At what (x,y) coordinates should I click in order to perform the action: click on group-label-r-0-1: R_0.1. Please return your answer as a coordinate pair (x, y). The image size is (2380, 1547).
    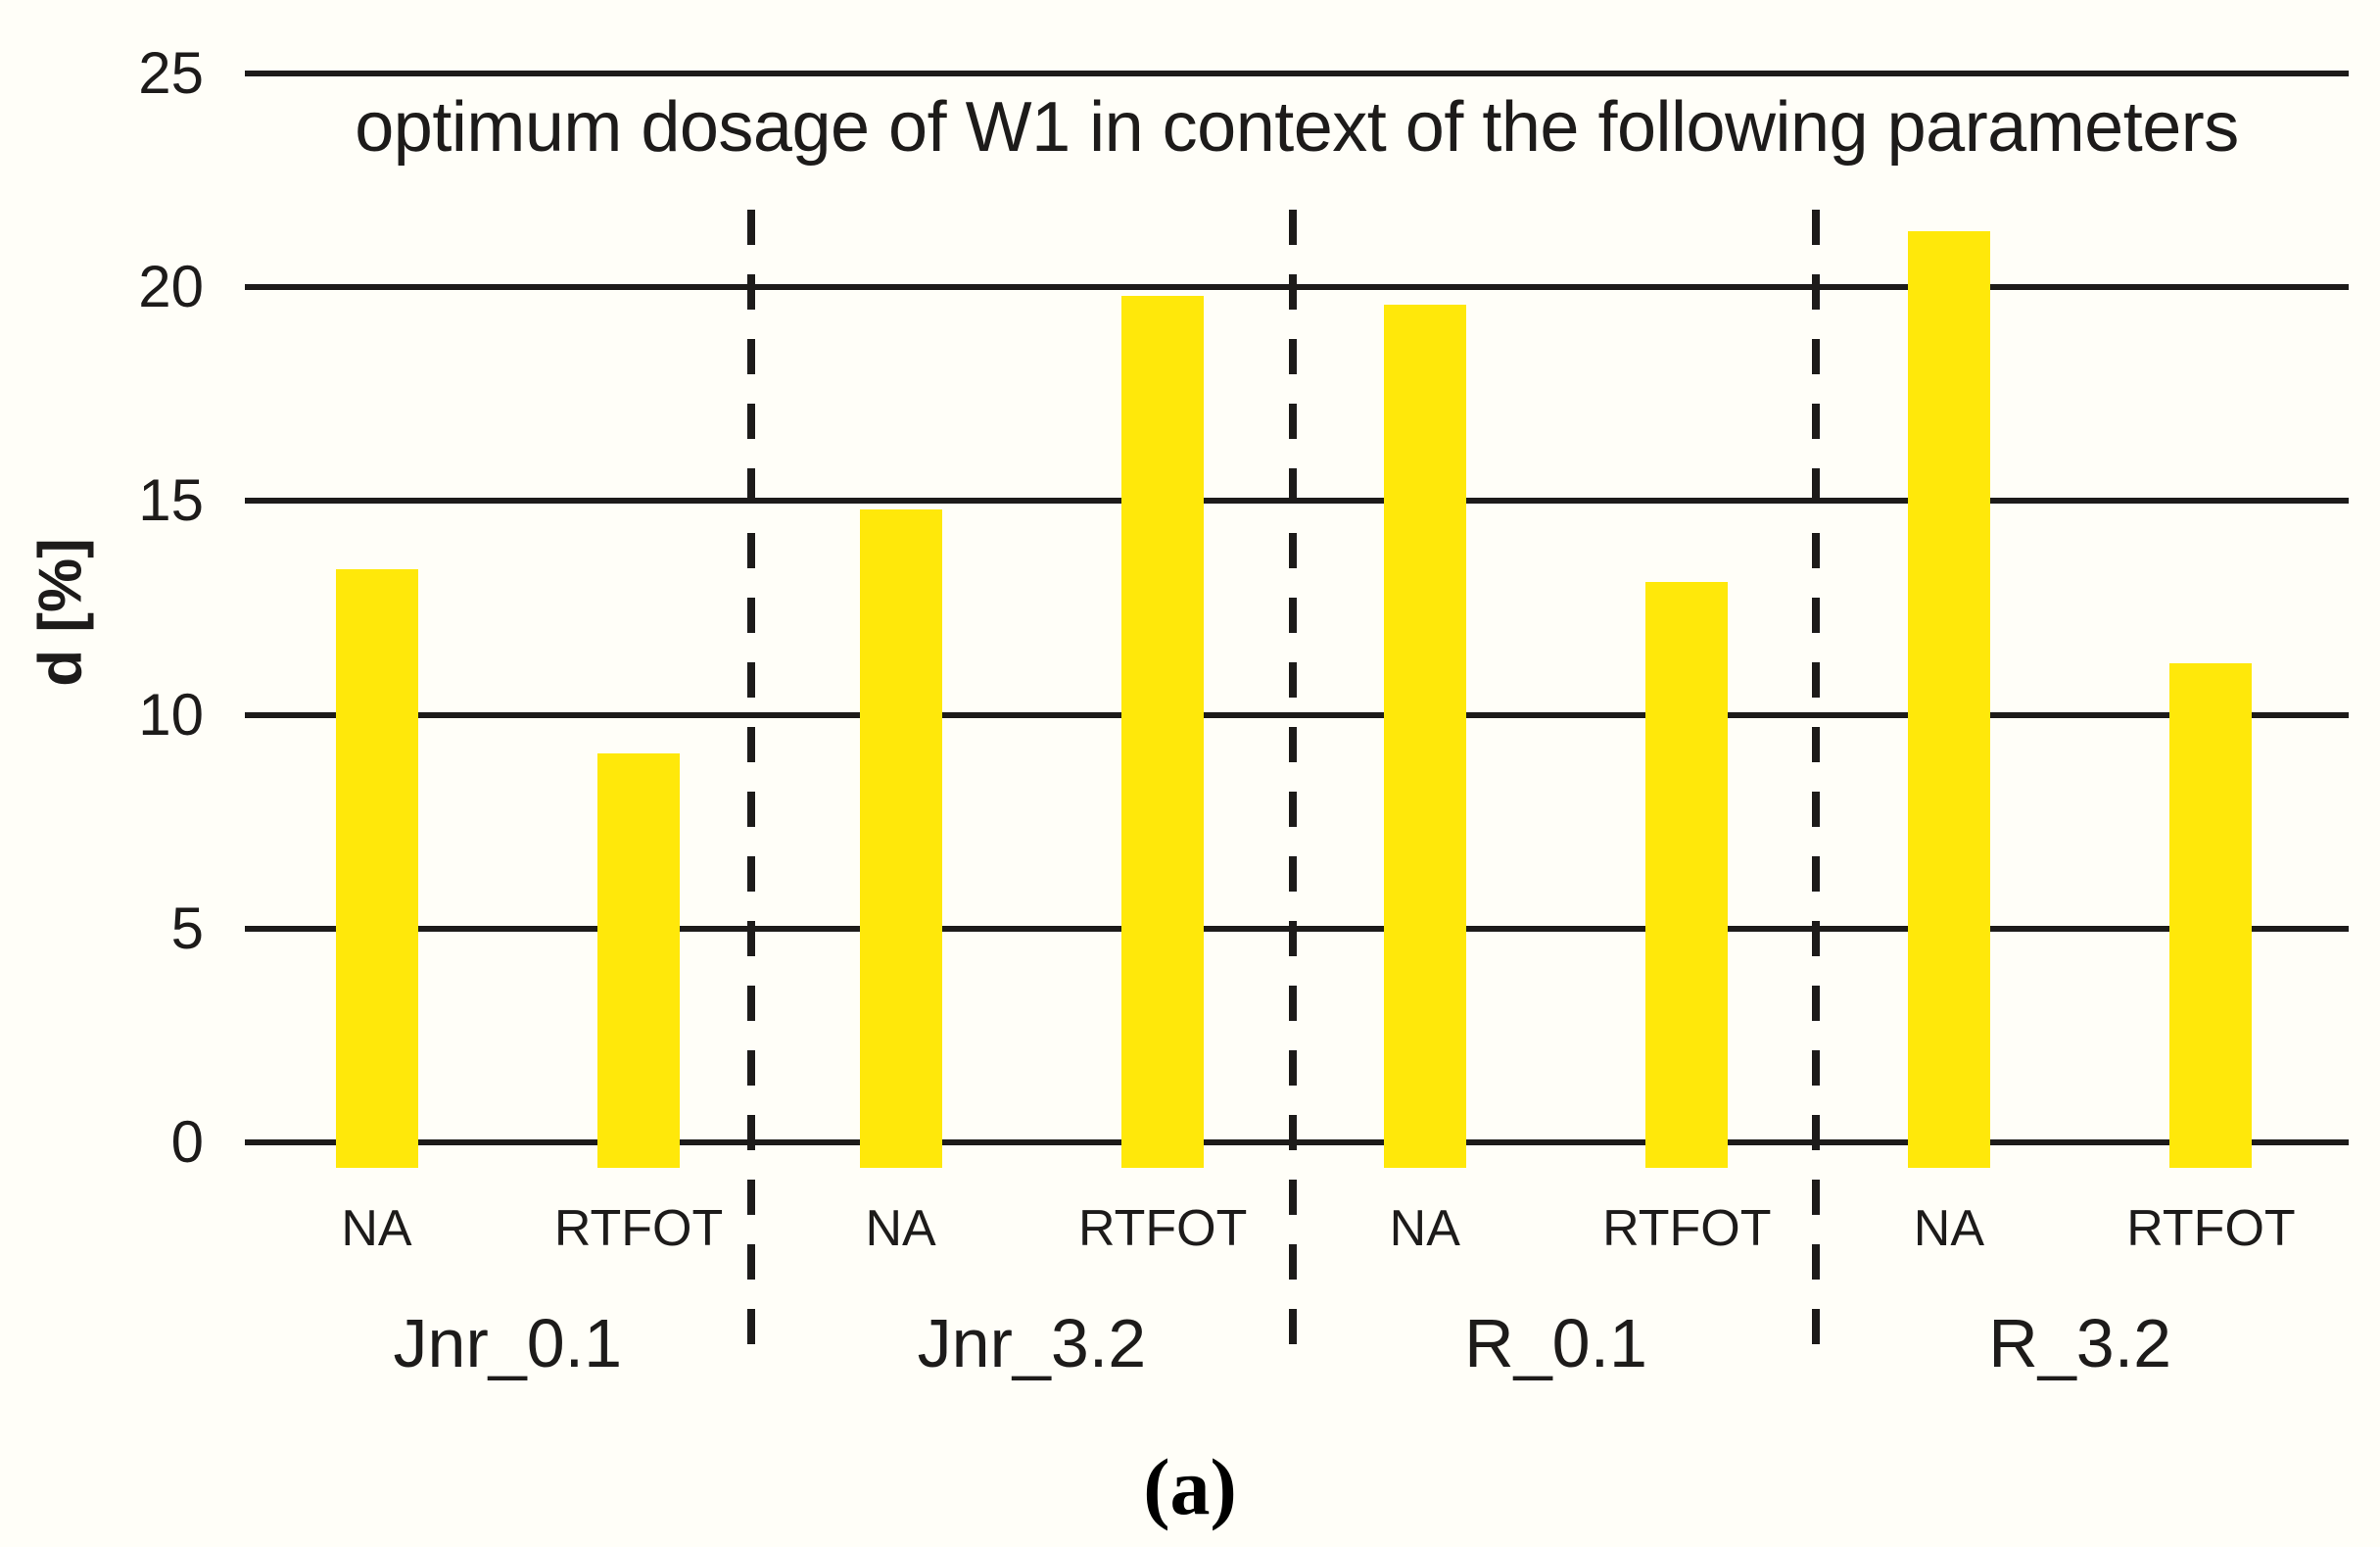
    Looking at the image, I should click on (1555, 1343).